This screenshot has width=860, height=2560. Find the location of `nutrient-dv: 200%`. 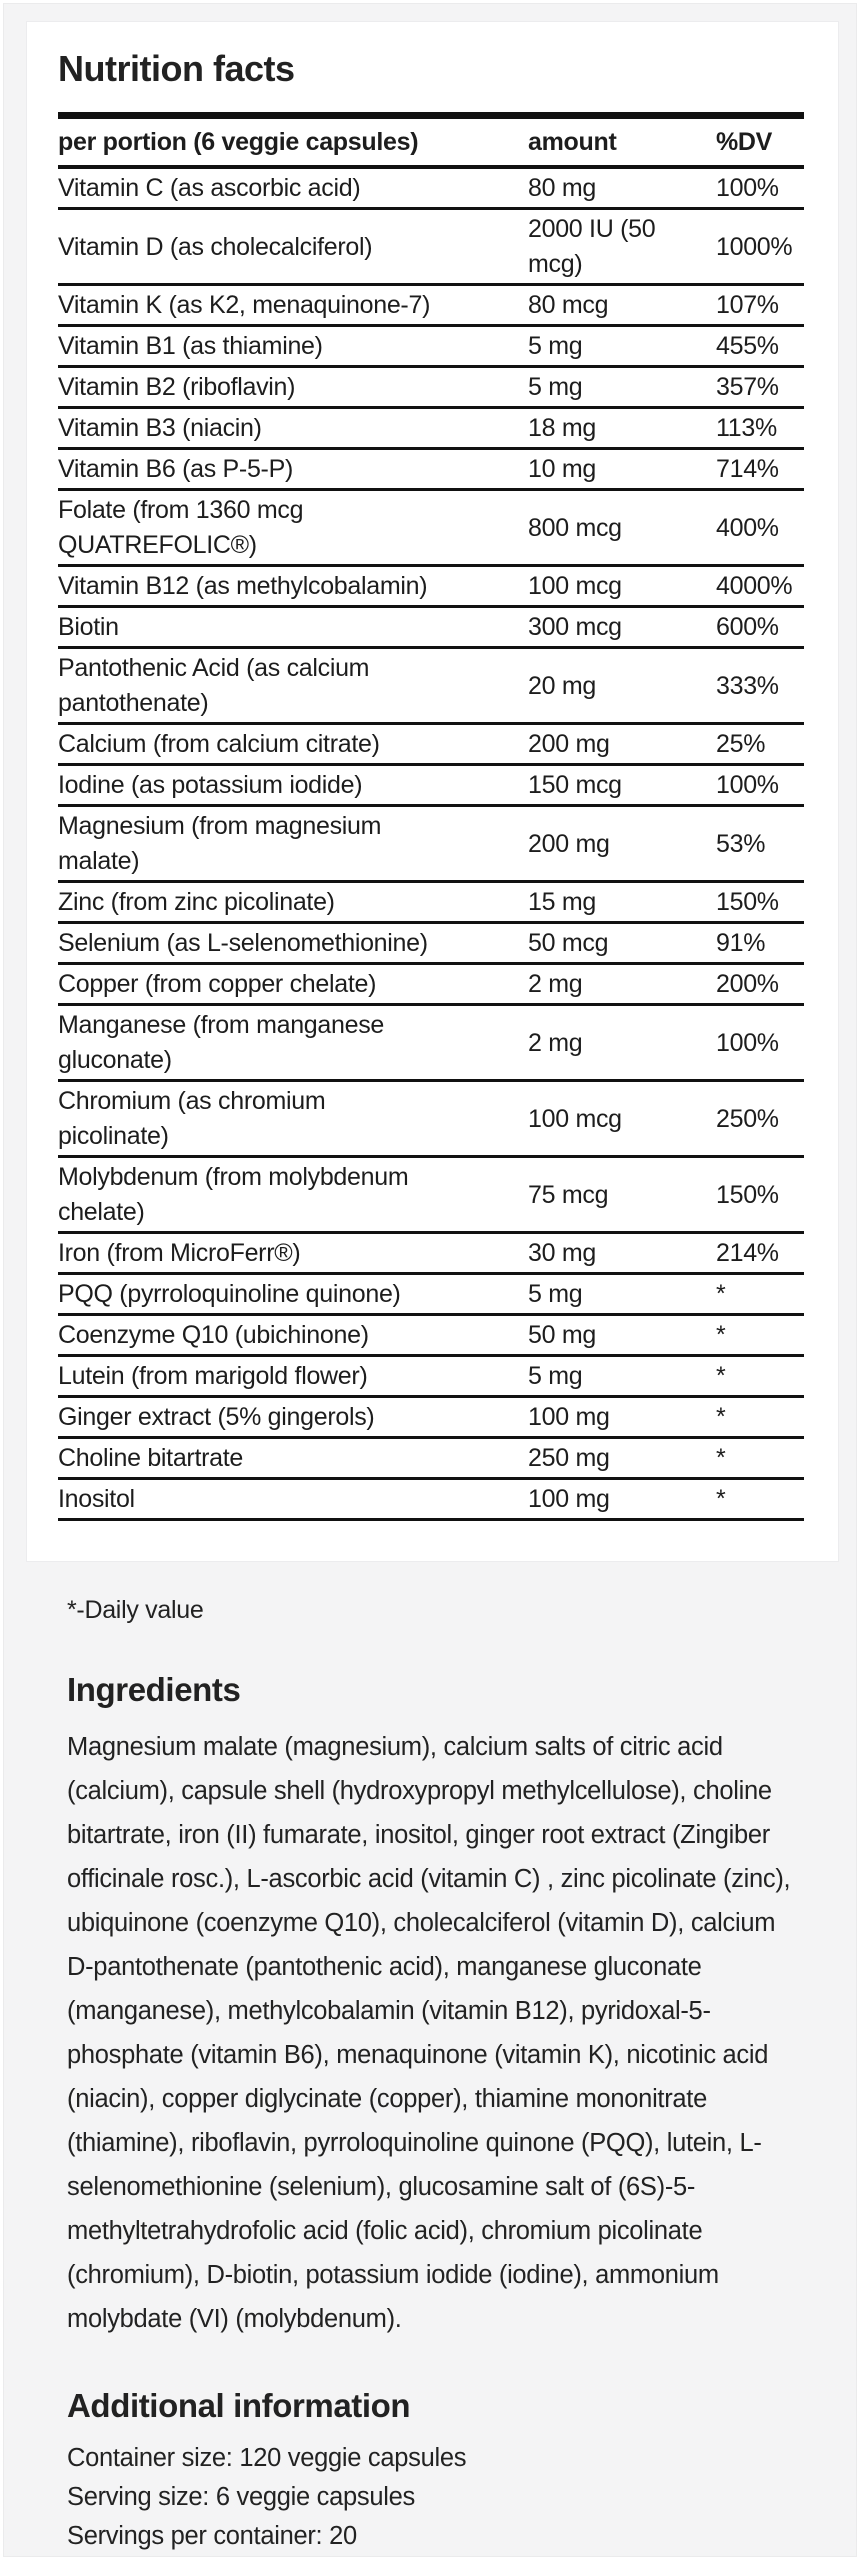

nutrient-dv: 200% is located at coordinates (760, 984).